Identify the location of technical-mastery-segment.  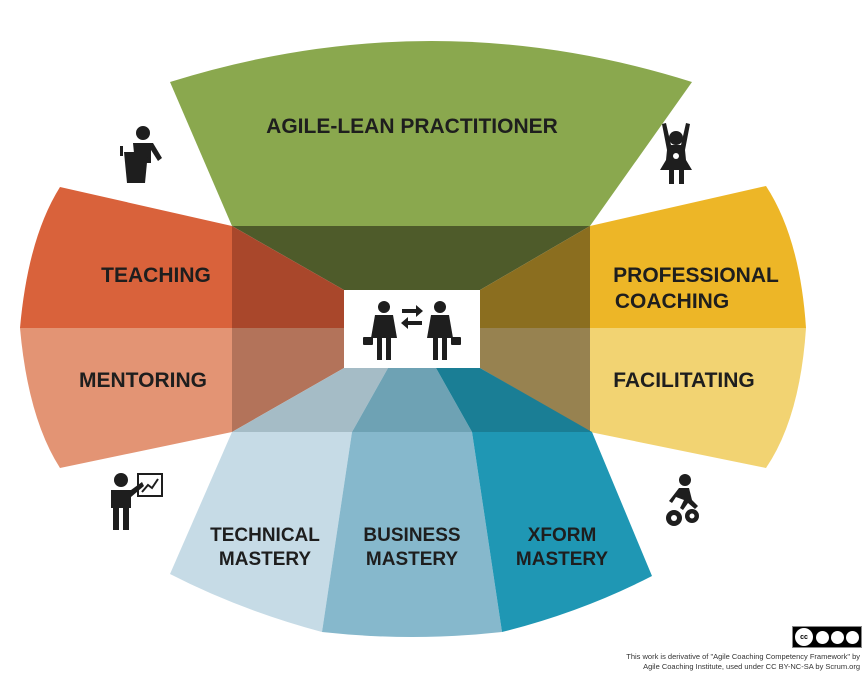
(261, 532).